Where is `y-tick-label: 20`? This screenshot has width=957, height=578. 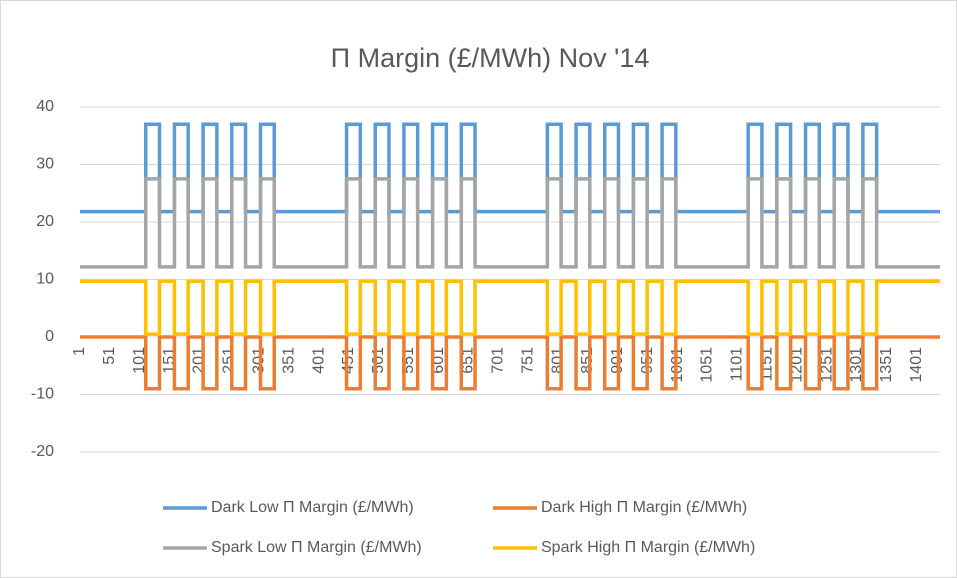 y-tick-label: 20 is located at coordinates (45, 221).